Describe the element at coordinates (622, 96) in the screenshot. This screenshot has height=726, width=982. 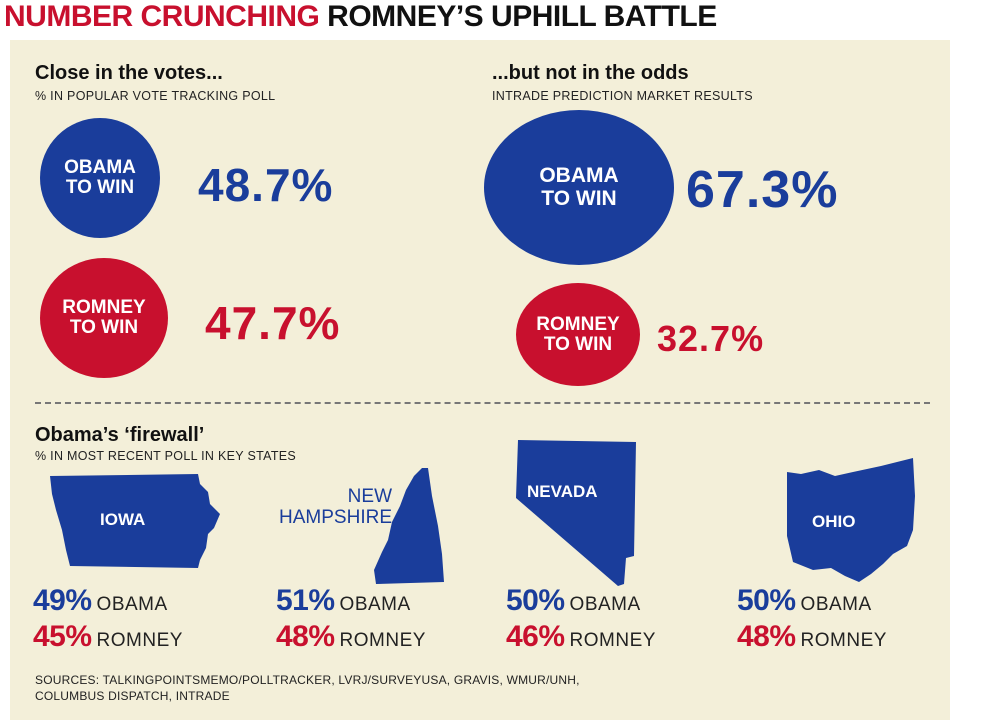
I see `odds-subtitle: INTRADE PREDICTION MARKET RESULTS` at that location.